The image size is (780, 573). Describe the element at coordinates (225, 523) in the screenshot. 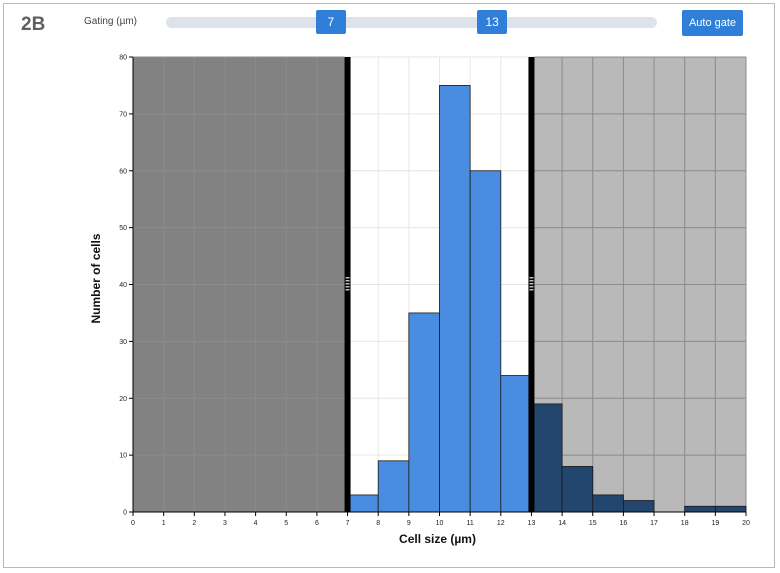

I see `x-tick-label: 3` at that location.